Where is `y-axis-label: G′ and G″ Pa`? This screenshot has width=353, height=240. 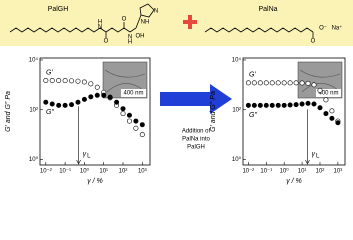
y-axis-label: G′ and G″ Pa is located at coordinates (213, 111).